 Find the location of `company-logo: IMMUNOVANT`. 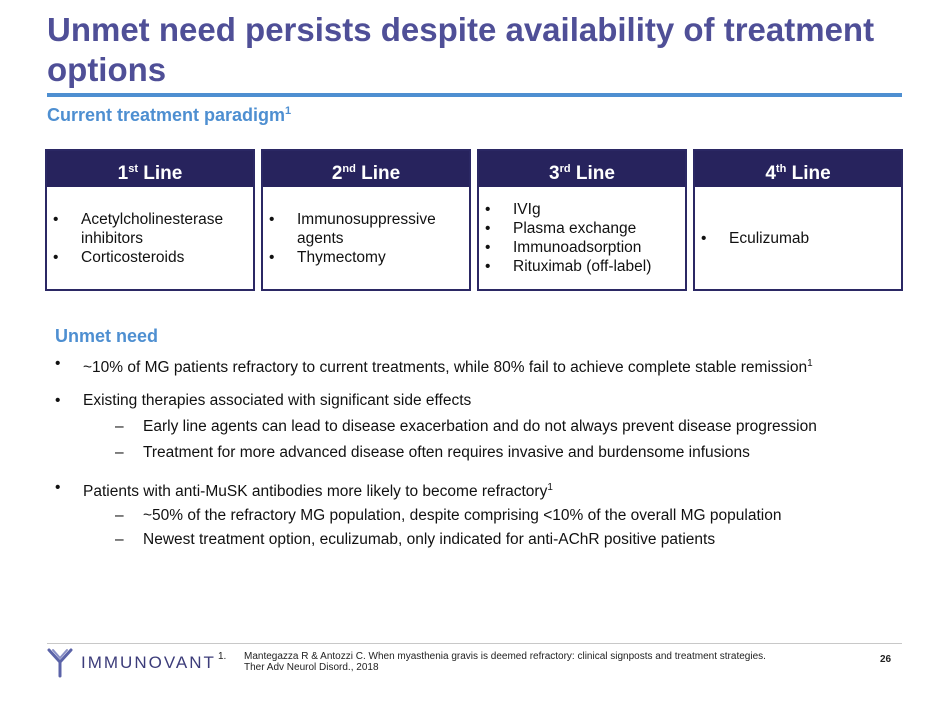

company-logo: IMMUNOVANT is located at coordinates (131, 663).